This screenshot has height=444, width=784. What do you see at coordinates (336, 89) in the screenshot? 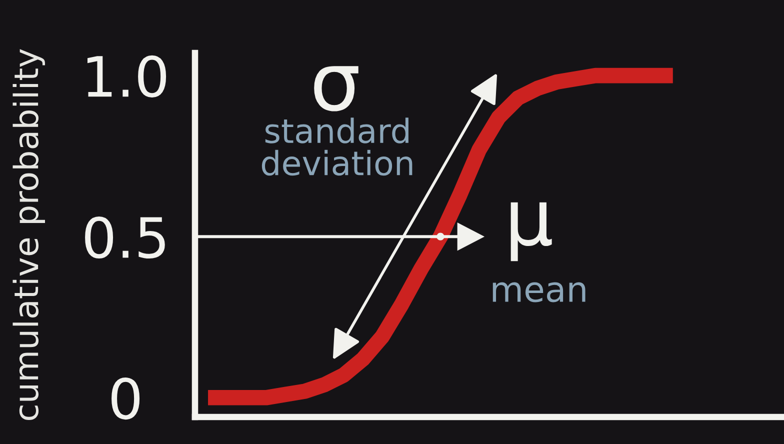
I see `annotation: σ` at bounding box center [336, 89].